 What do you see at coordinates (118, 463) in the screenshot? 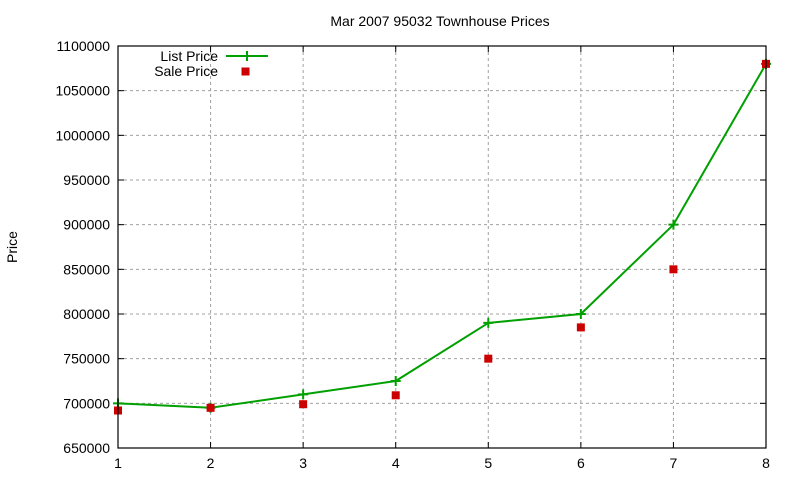
I see `x-tick-label: 1` at bounding box center [118, 463].